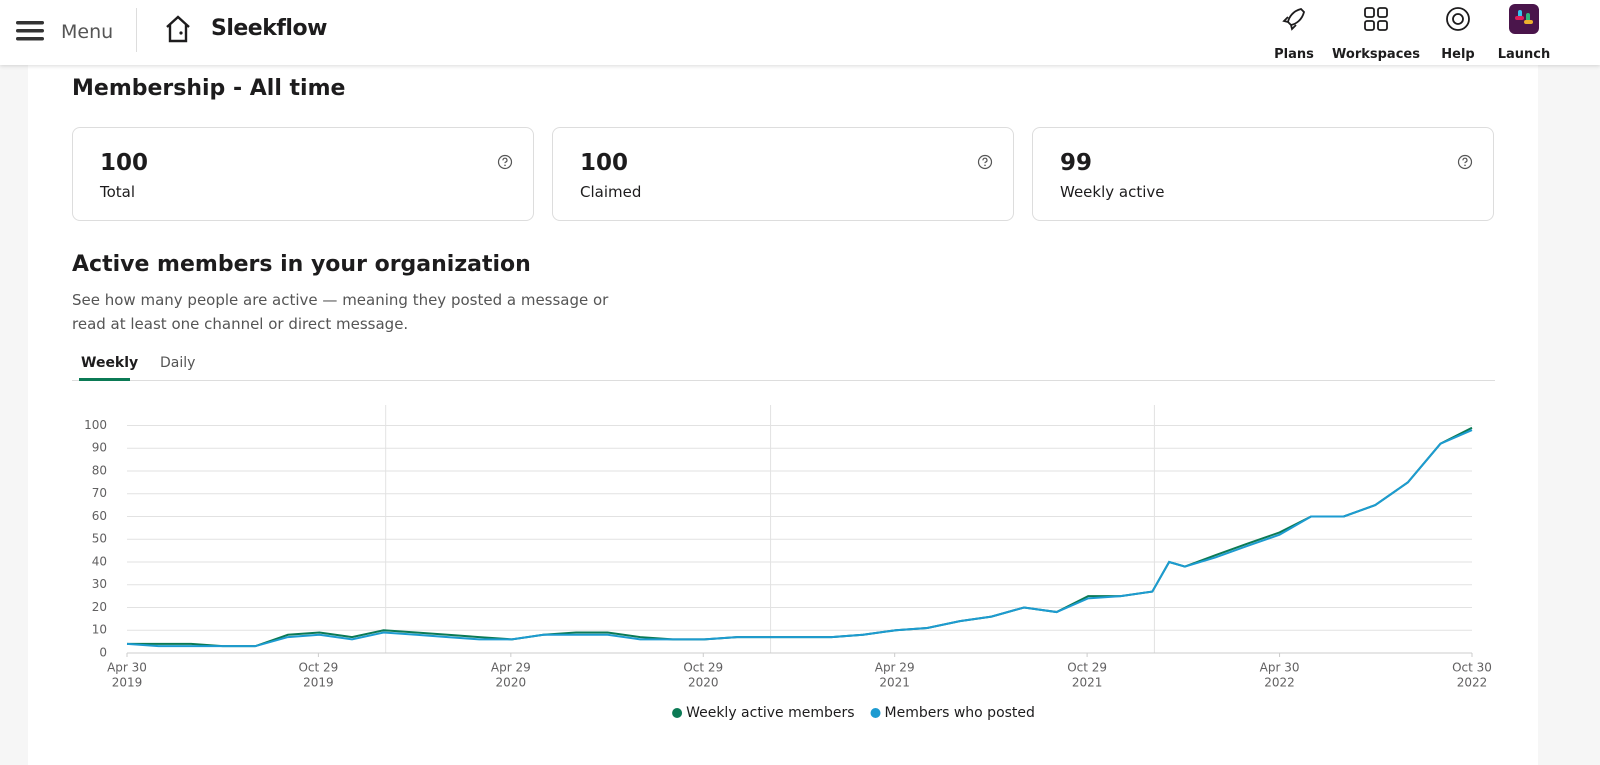 The height and width of the screenshot is (765, 1600). What do you see at coordinates (1076, 163) in the screenshot?
I see `stat-value: 99` at bounding box center [1076, 163].